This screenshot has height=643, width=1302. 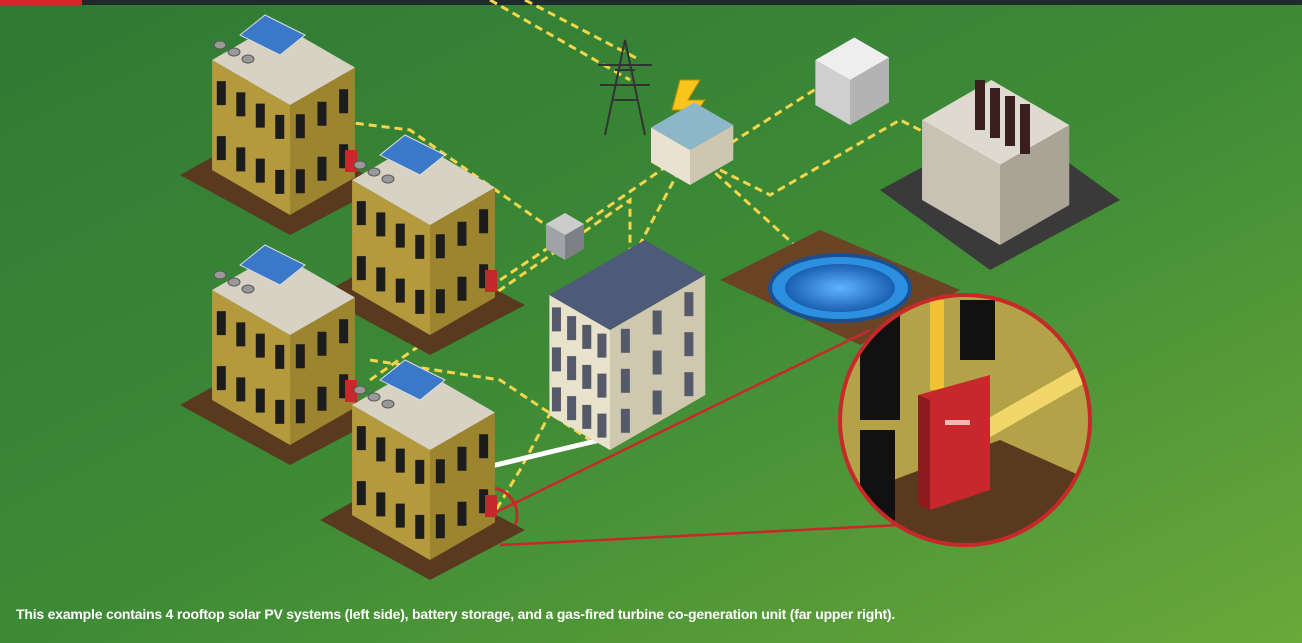 I want to click on battery-top, so click(x=852, y=58).